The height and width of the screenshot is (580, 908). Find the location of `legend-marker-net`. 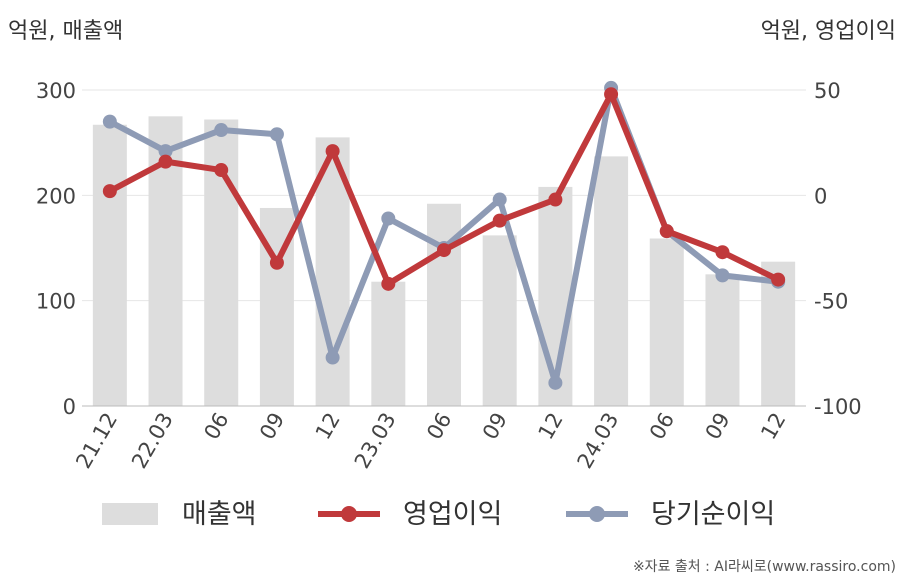

legend-marker-net is located at coordinates (597, 514).